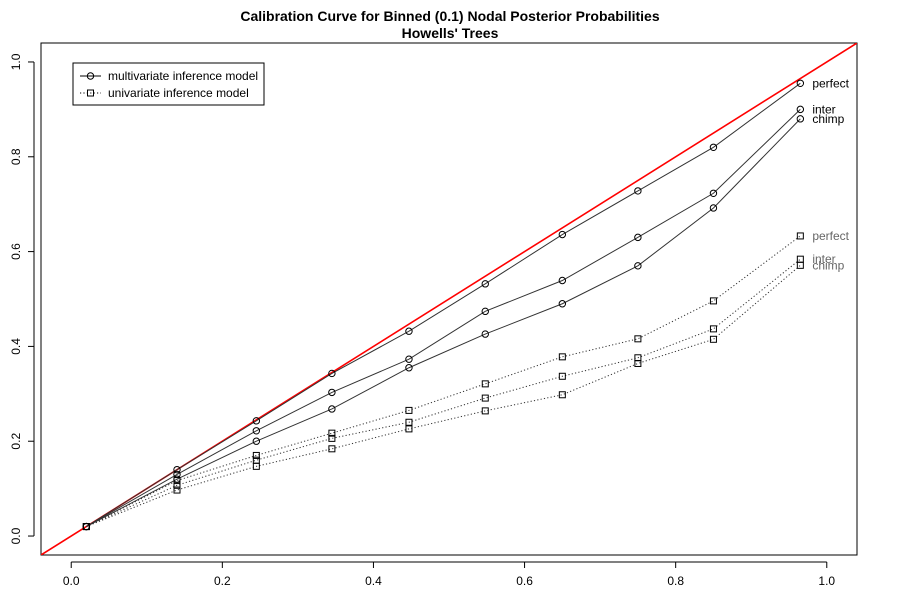 This screenshot has width=900, height=600. Describe the element at coordinates (373, 581) in the screenshot. I see `x-tick-label: 0.4` at that location.